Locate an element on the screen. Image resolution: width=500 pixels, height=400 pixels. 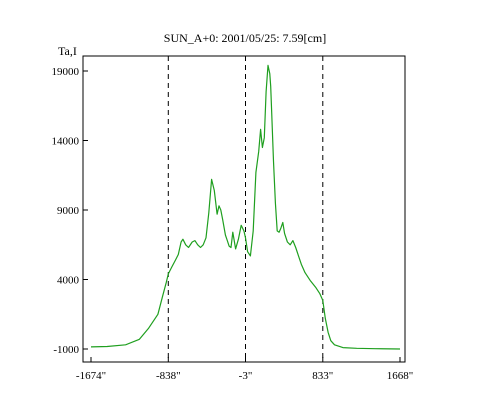
y-axis-title: Ta,I is located at coordinates (67, 51).